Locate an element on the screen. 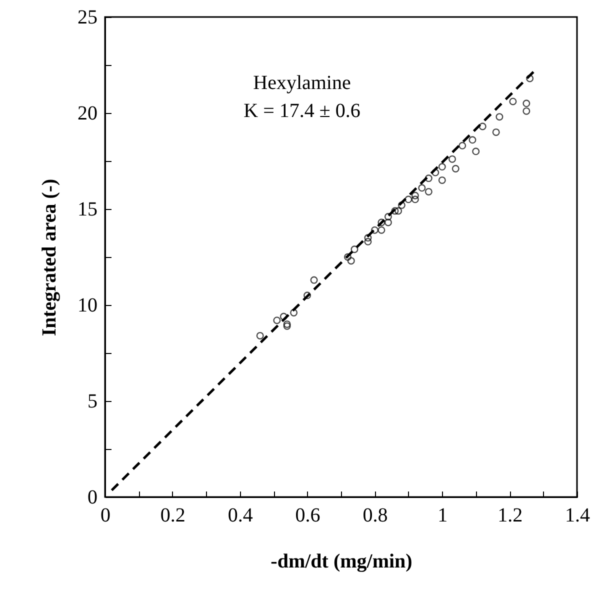  x-tick-label: 0.2 is located at coordinates (173, 515).